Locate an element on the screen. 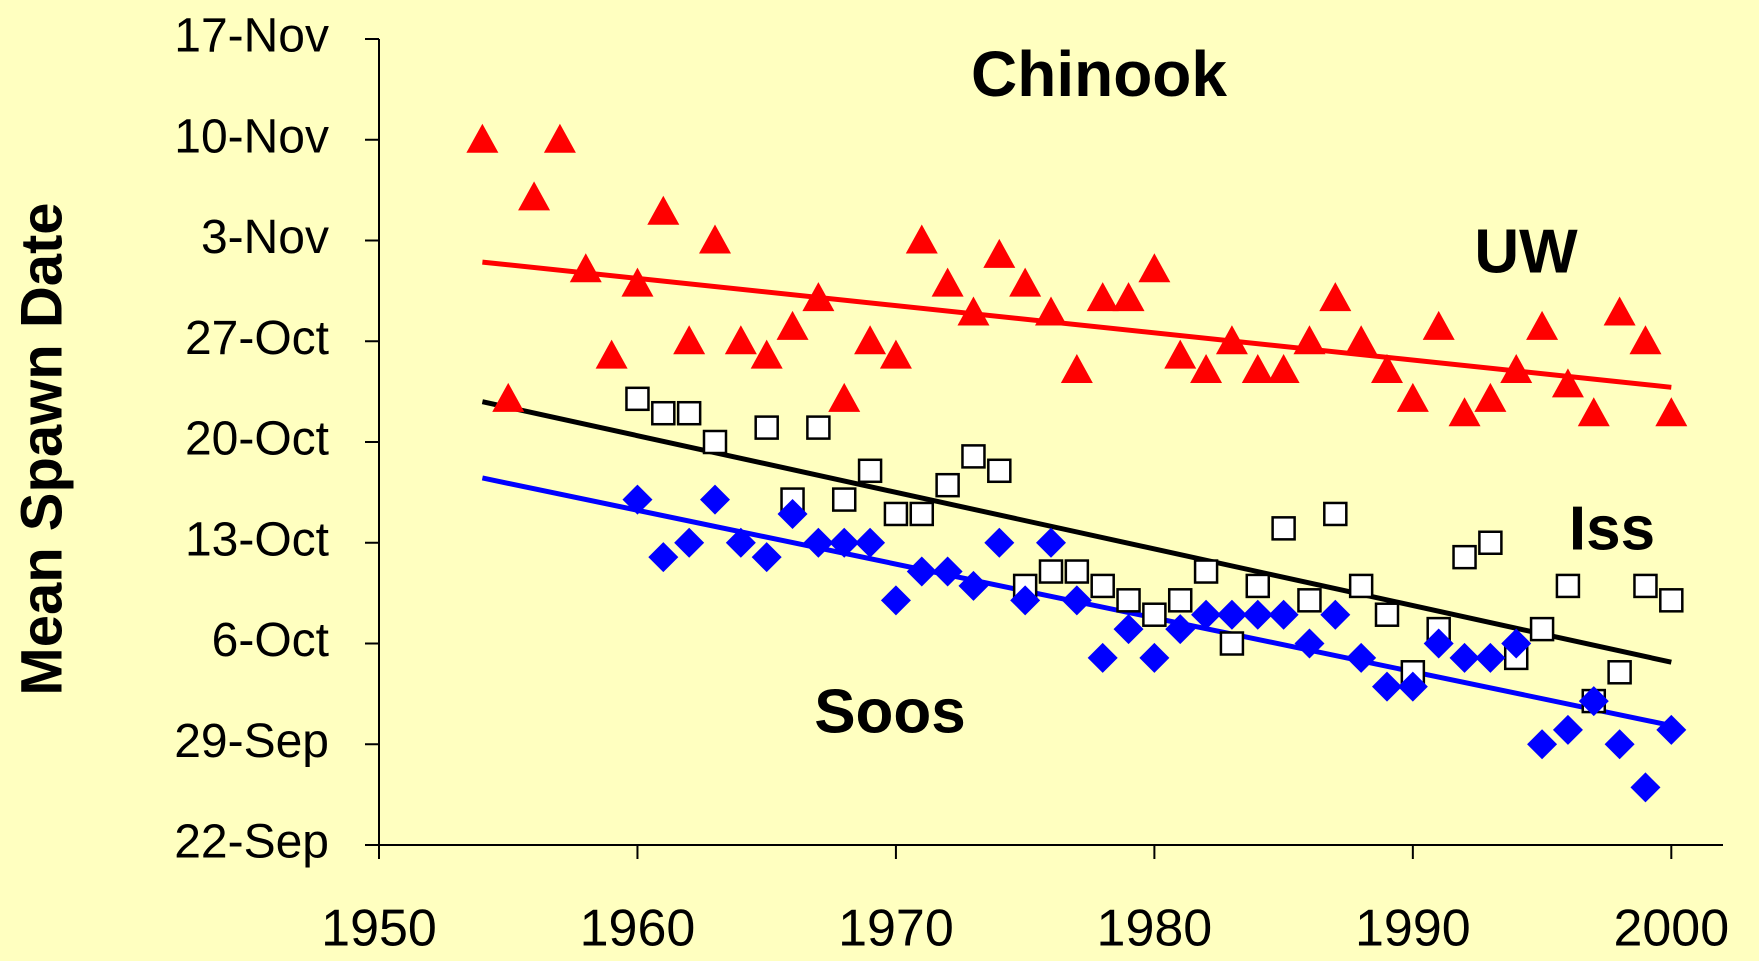  series-annotation: Iss is located at coordinates (1612, 528).